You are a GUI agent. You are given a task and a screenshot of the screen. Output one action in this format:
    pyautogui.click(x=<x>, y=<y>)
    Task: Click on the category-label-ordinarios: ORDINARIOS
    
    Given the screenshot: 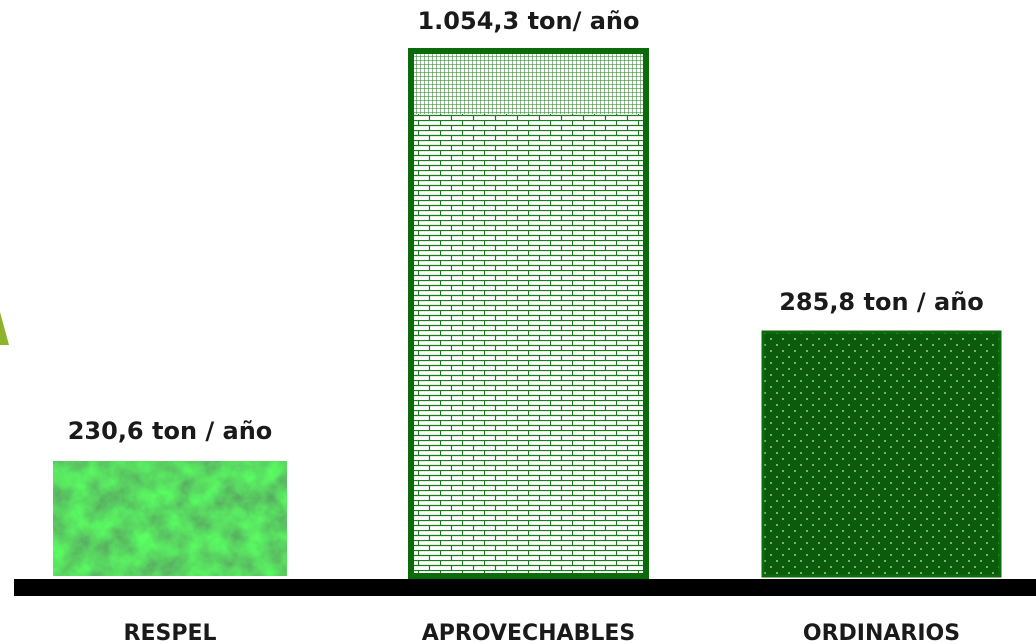 What is the action you would take?
    pyautogui.click(x=881, y=632)
    